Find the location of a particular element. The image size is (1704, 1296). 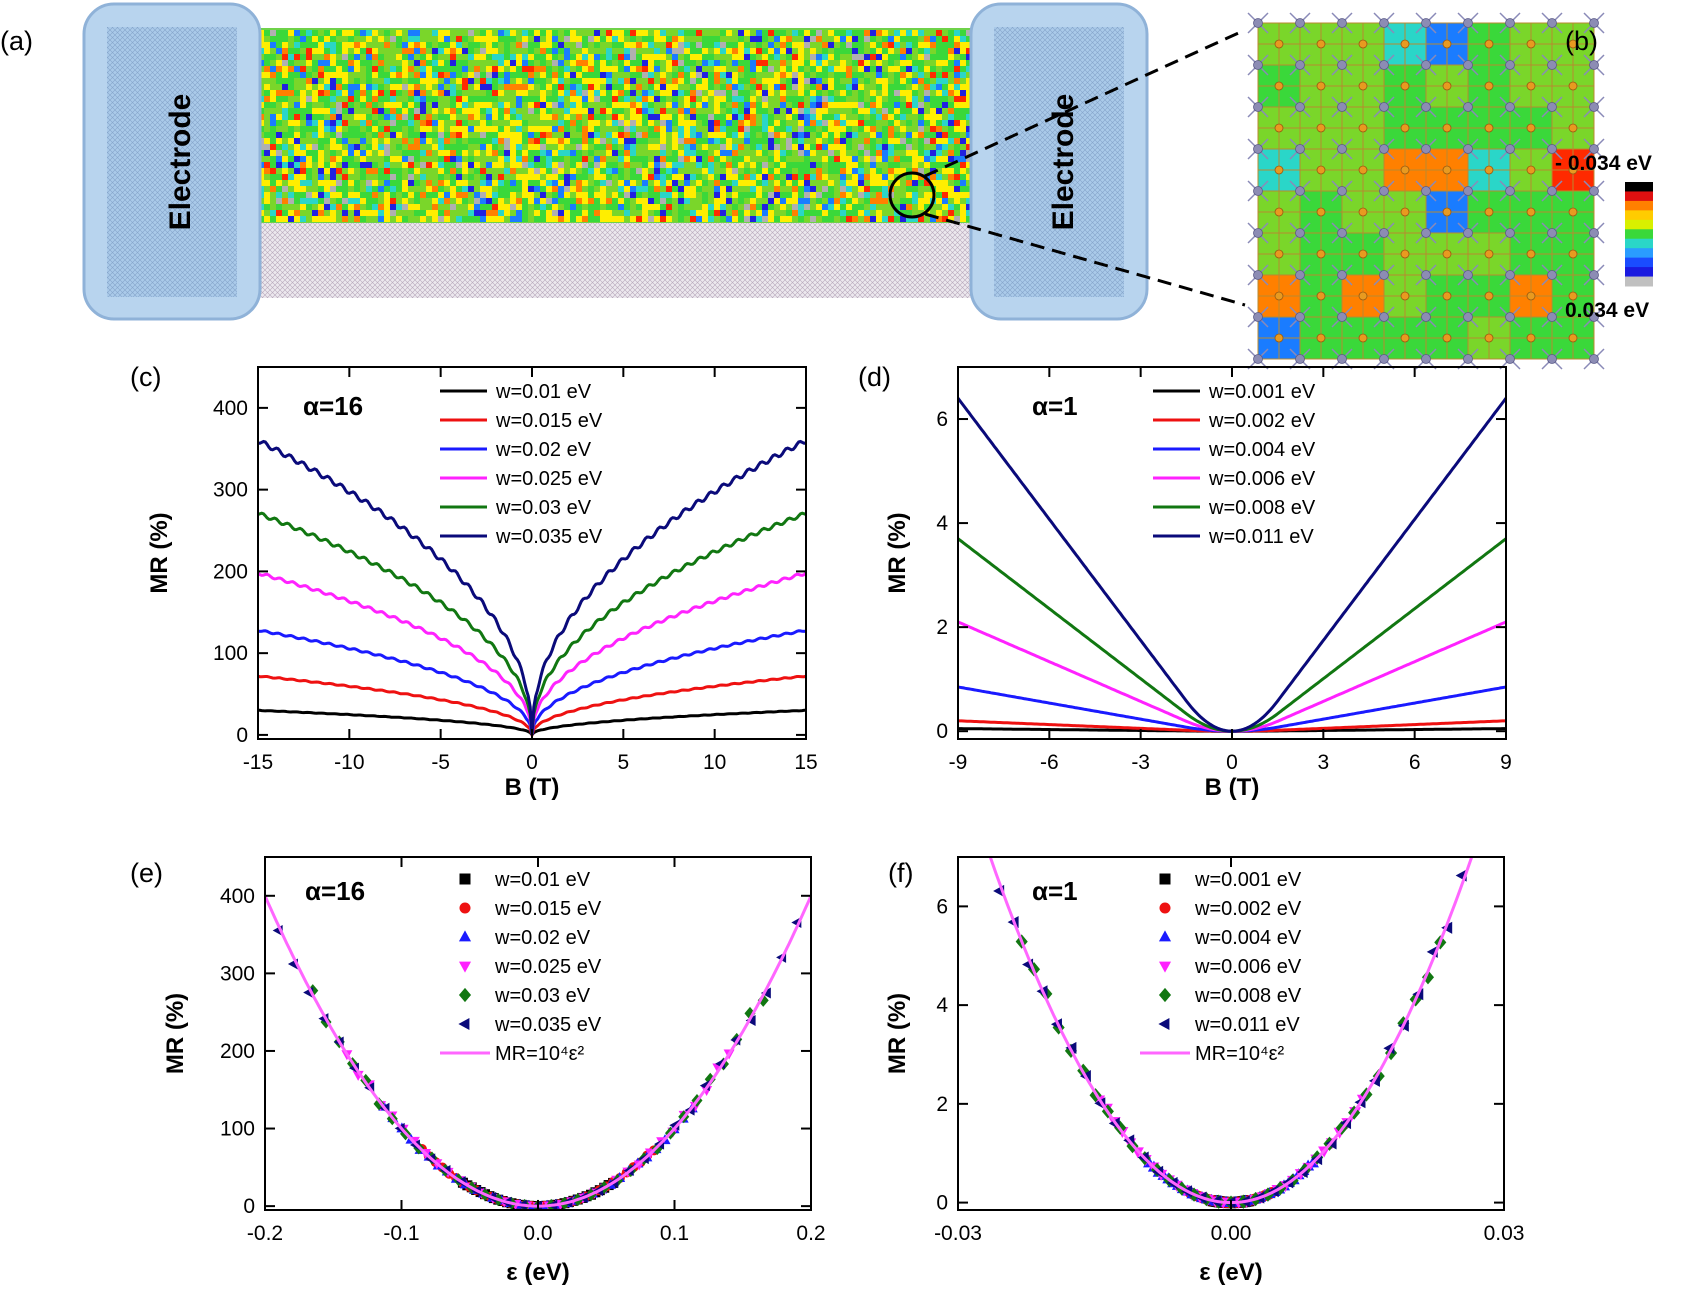

lattice-atom-center is located at coordinates (1573, 128).